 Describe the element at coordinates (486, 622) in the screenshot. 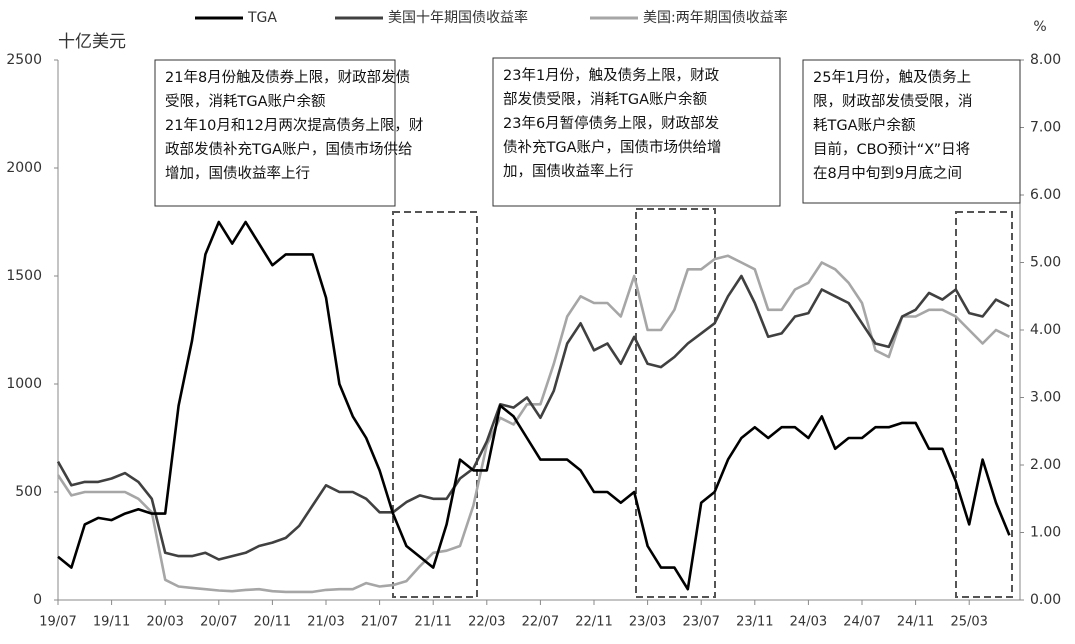

I see `x-tick-label: 22/03` at that location.